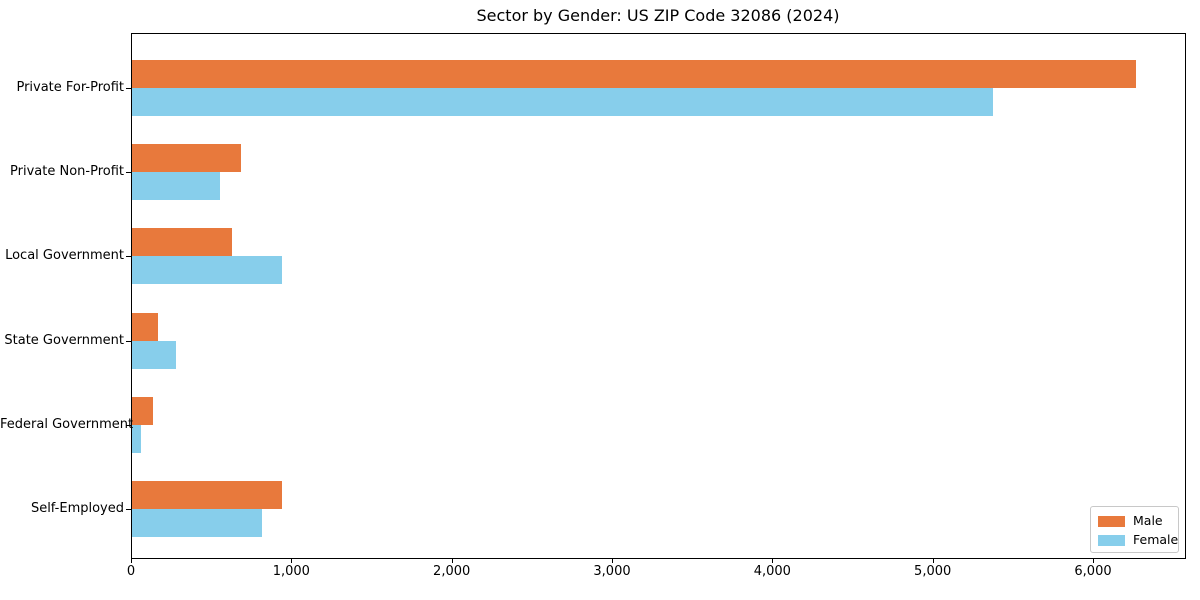  I want to click on bar-male-self-employed, so click(207, 495).